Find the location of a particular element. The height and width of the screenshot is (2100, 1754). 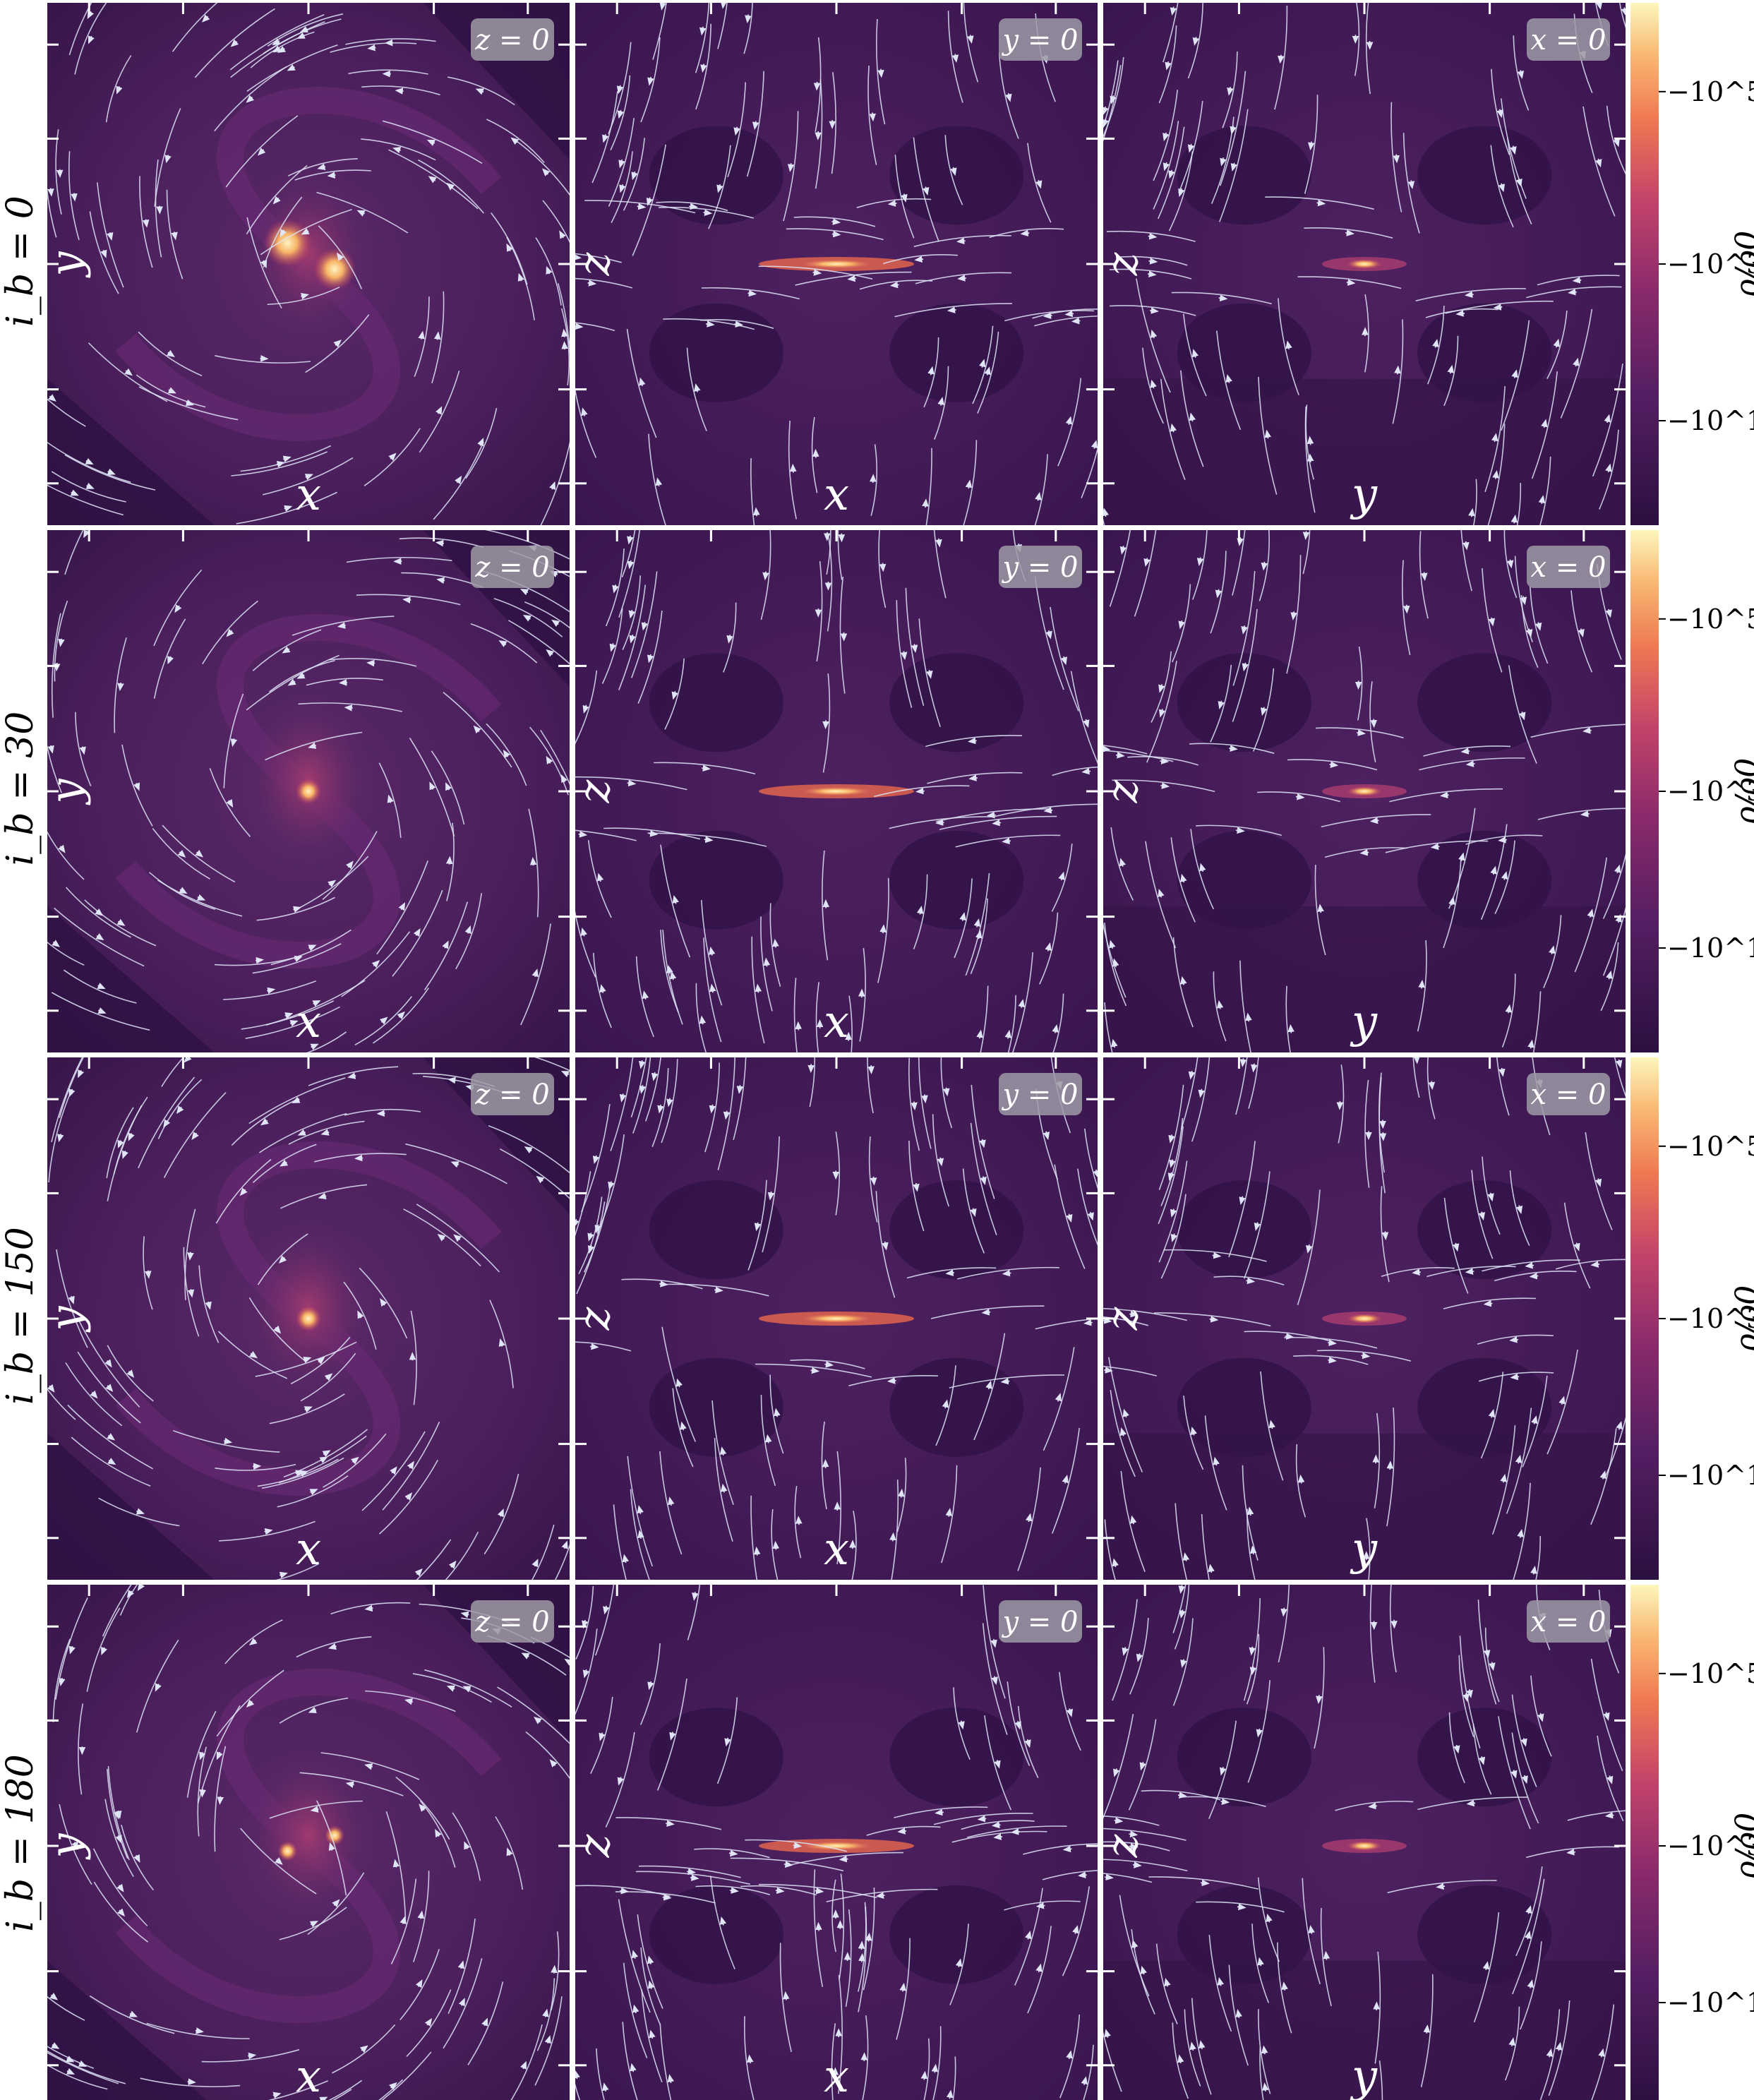

spiral-arm is located at coordinates (359, 181).